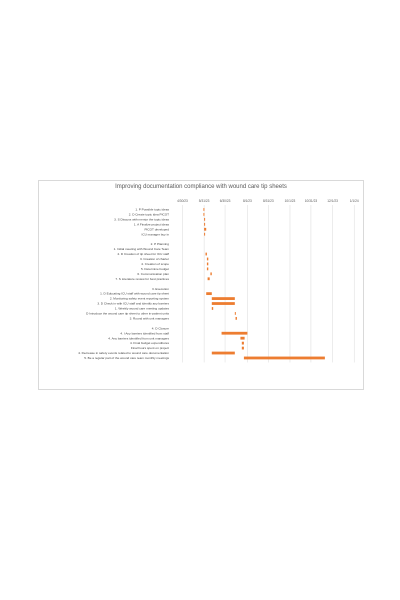 This screenshot has width=400, height=600. I want to click on x-tick-label: 6/30/23, so click(225, 201).